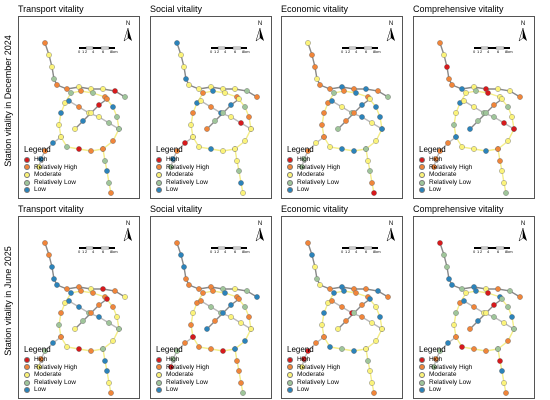 This screenshot has width=550, height=400. What do you see at coordinates (51, 209) in the screenshot?
I see `panel-title: Transport vitality` at bounding box center [51, 209].